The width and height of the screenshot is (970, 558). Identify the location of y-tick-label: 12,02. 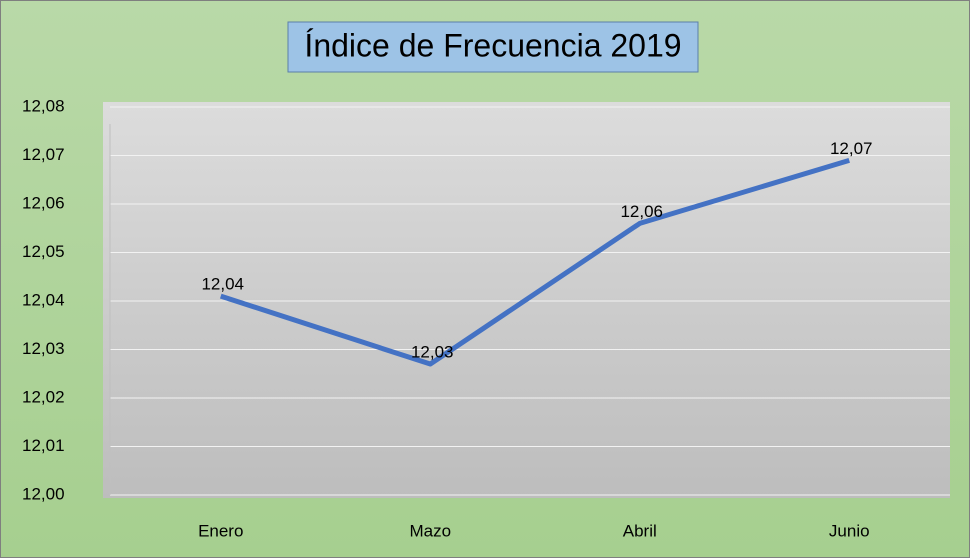
(43, 396).